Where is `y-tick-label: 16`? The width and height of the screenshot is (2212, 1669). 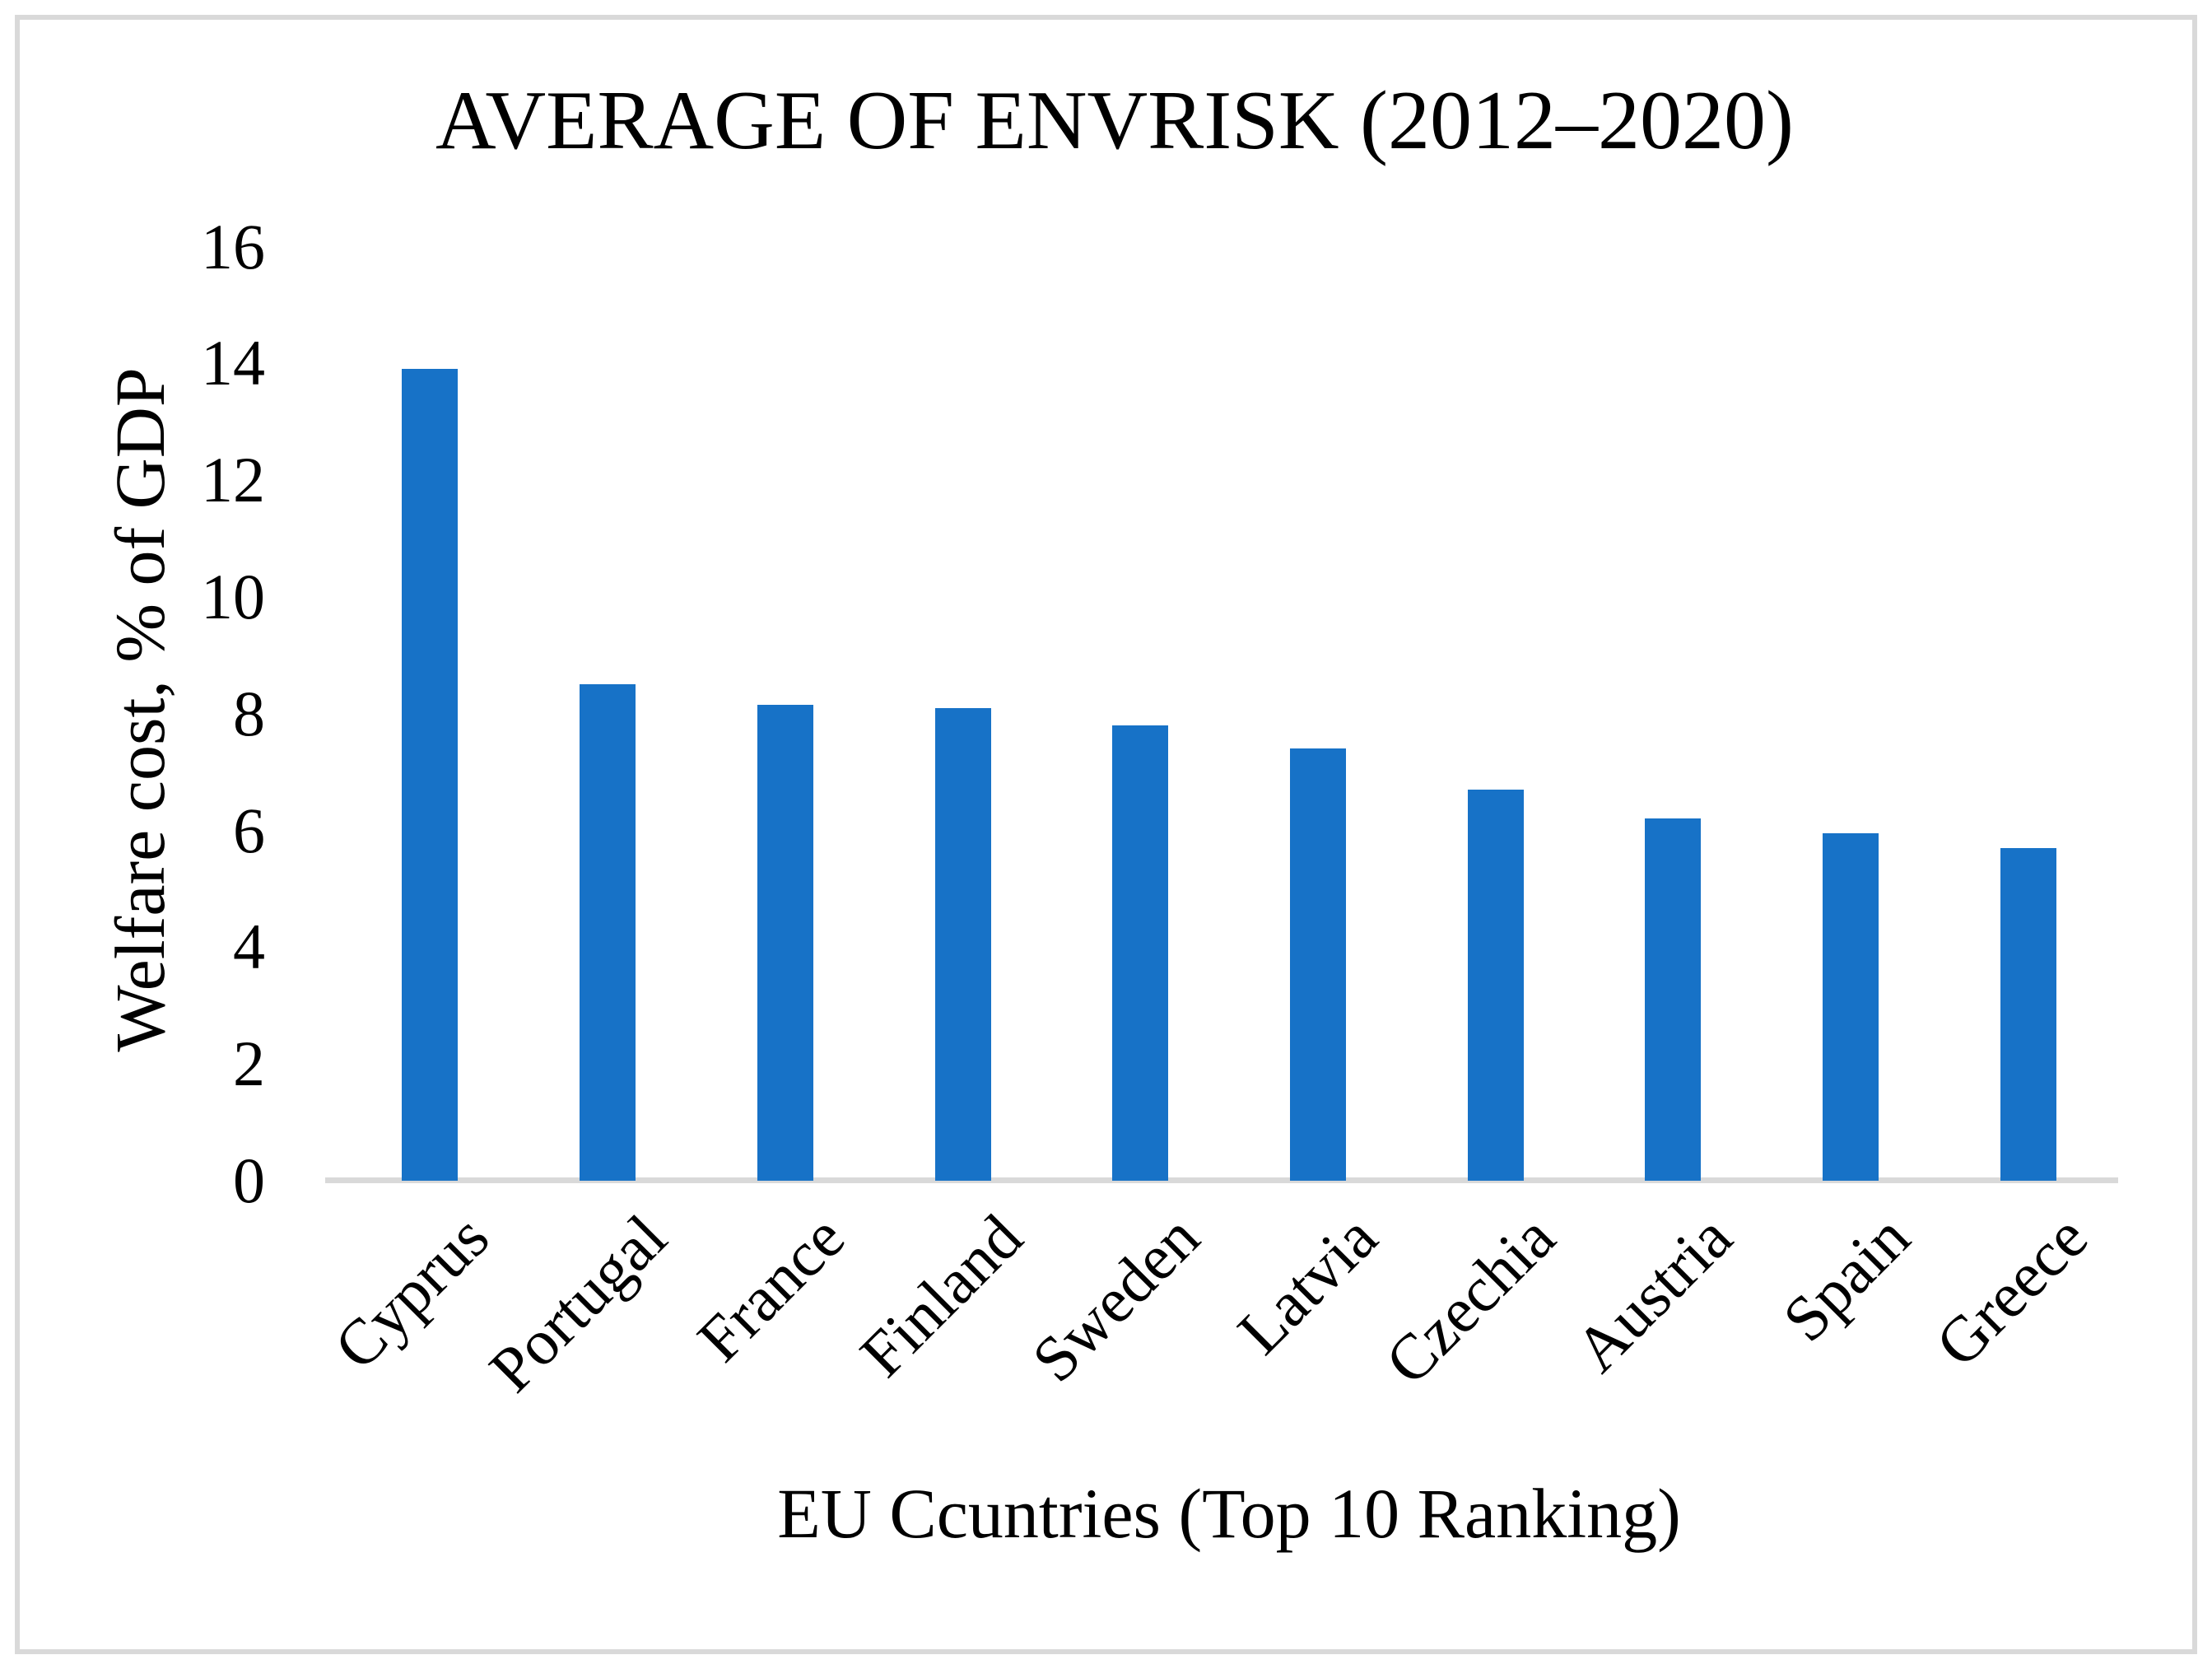 y-tick-label: 16 is located at coordinates (233, 246).